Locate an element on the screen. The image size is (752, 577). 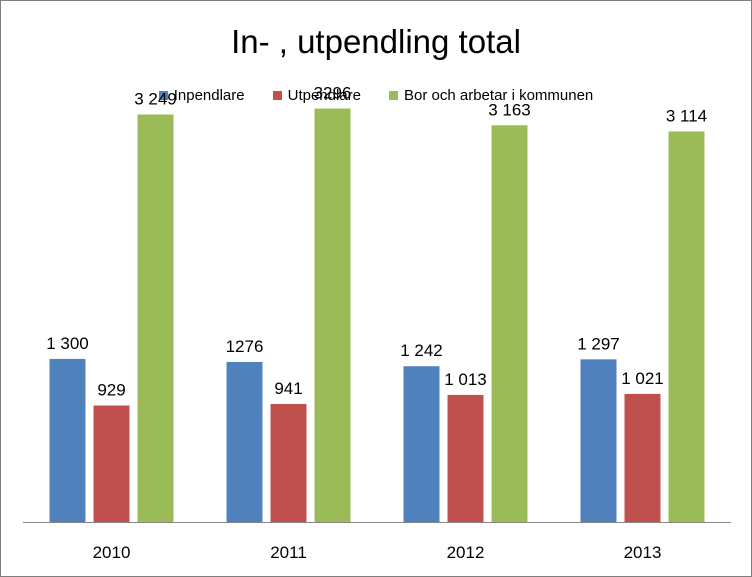
data-label-utpendlare-2011: 941 is located at coordinates (288, 388).